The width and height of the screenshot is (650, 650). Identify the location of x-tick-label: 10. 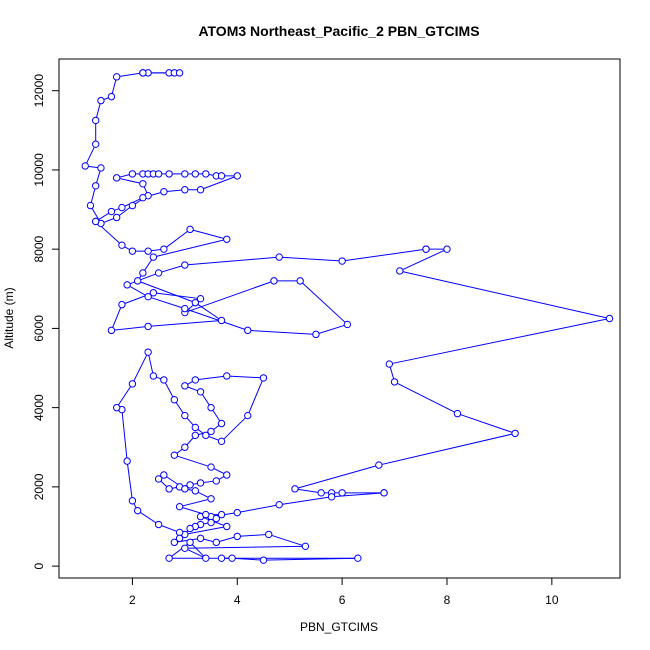
(552, 600).